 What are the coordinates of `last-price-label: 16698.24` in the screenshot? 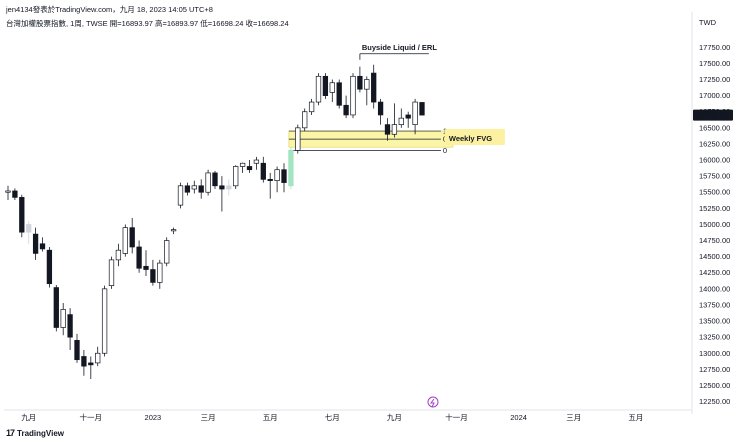 It's located at (712, 115).